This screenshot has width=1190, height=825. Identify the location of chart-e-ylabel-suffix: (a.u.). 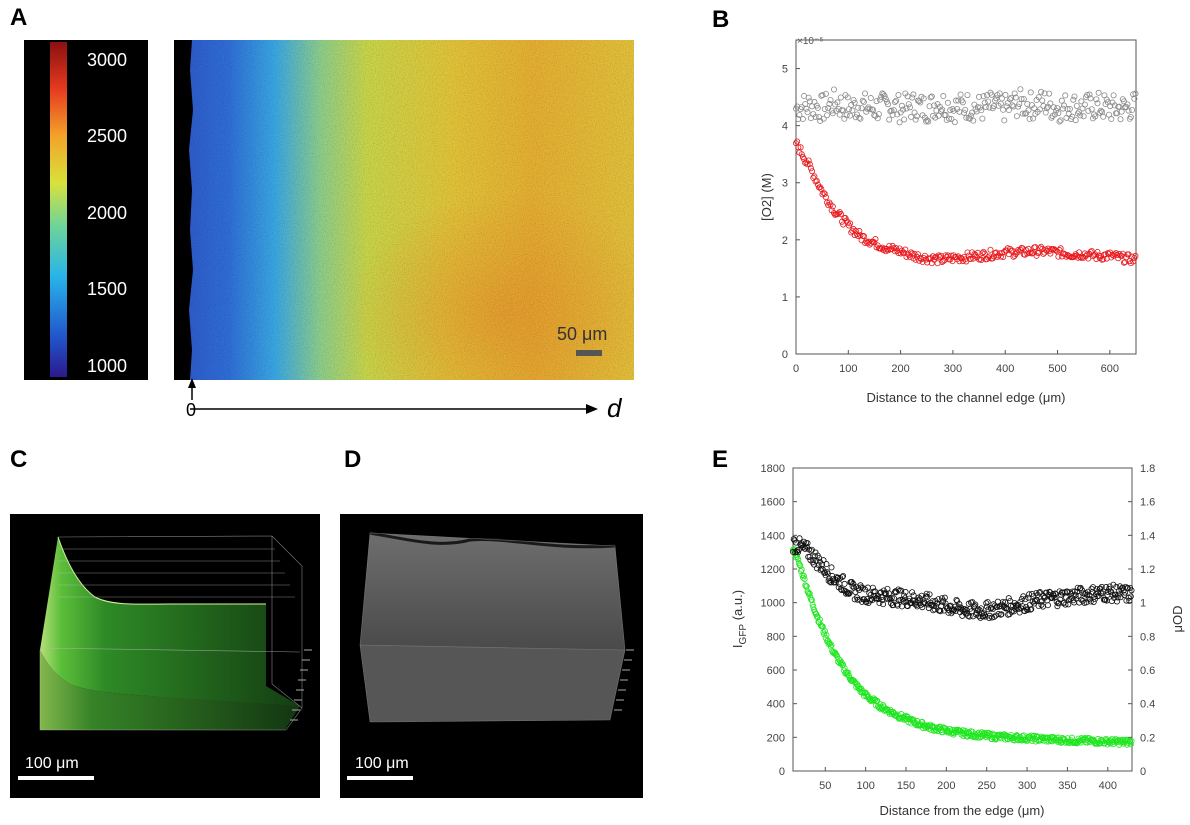
(737, 607).